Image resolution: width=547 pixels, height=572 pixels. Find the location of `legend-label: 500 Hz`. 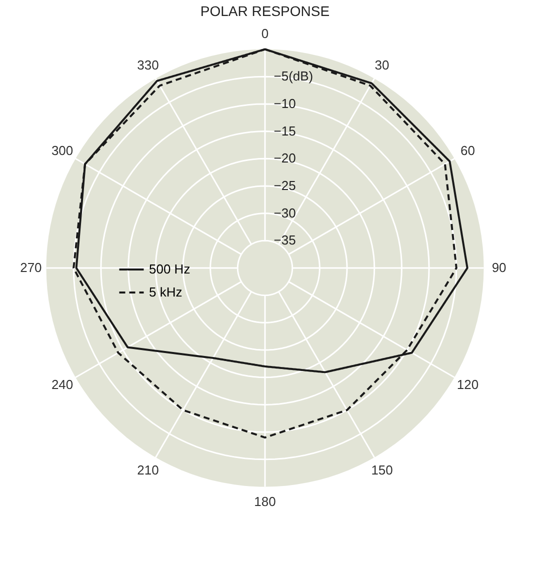

legend-label: 500 Hz is located at coordinates (169, 269).